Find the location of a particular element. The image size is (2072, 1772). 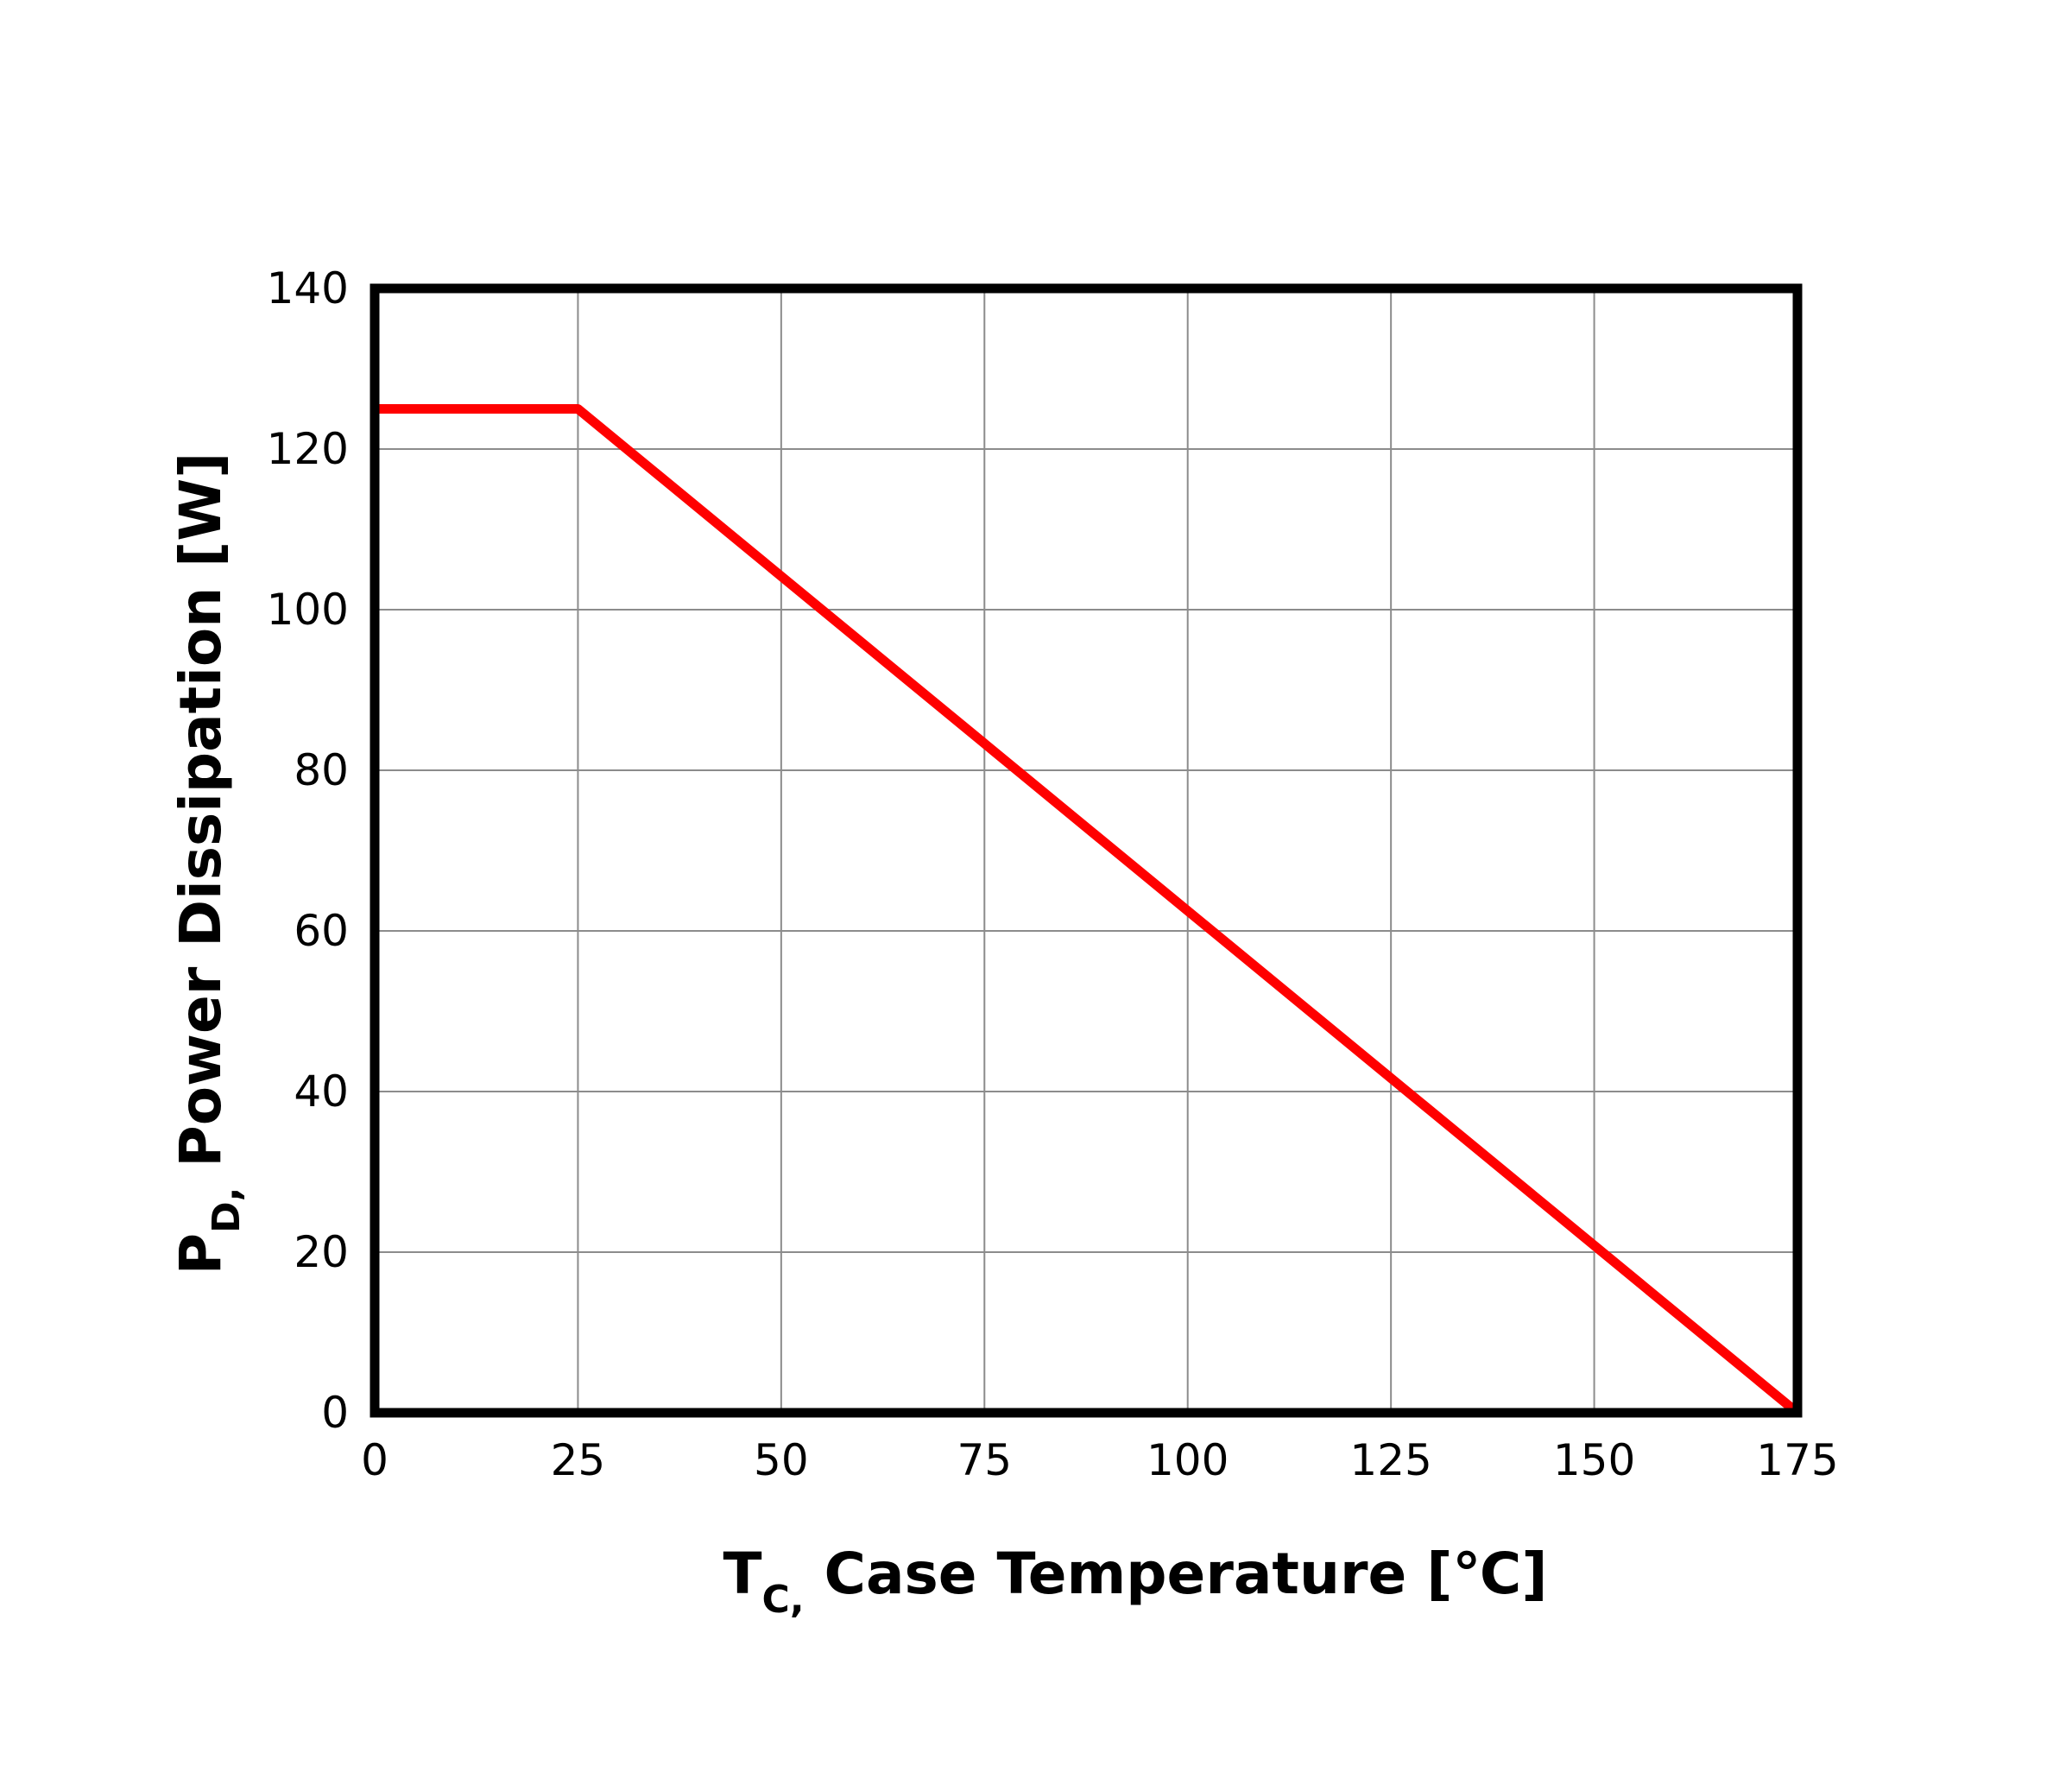

x-axis-title-main: T is located at coordinates (742, 1574).